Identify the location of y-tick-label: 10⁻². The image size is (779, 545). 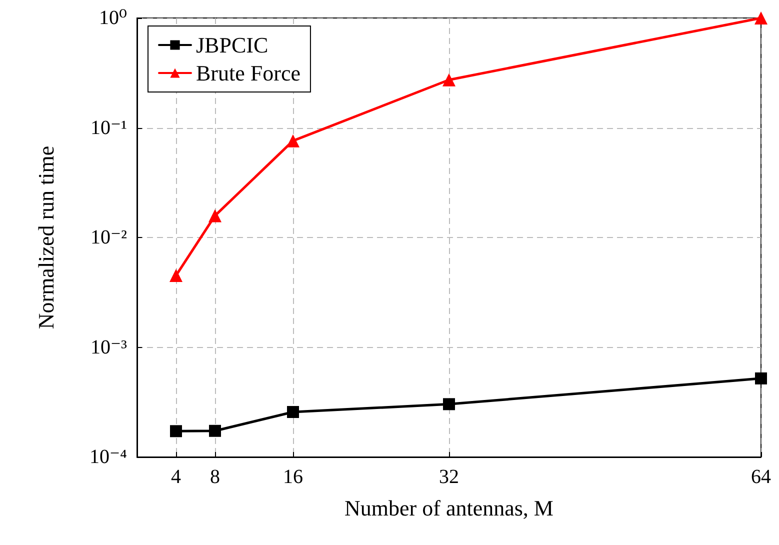
(108, 237).